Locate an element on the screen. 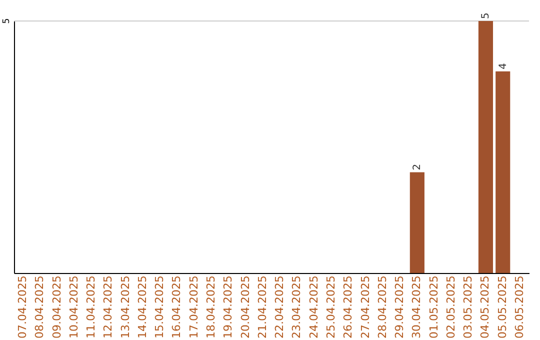 The height and width of the screenshot is (340, 540). x-tick-label: 17.04.2025 is located at coordinates (193, 307).